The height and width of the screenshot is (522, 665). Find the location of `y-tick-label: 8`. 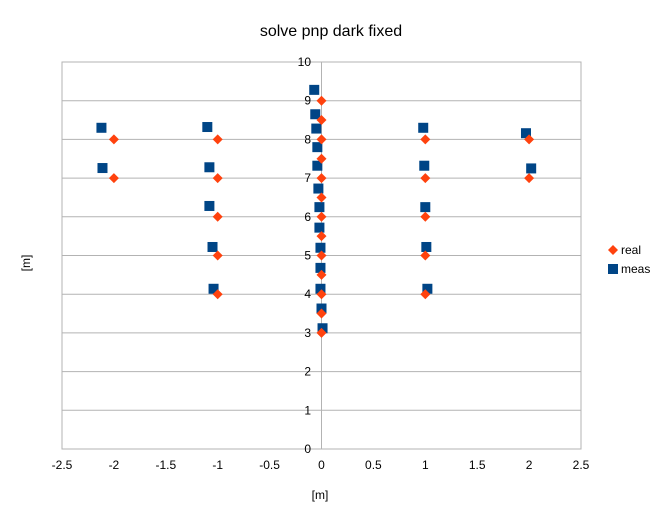

y-tick-label: 8 is located at coordinates (307, 139).